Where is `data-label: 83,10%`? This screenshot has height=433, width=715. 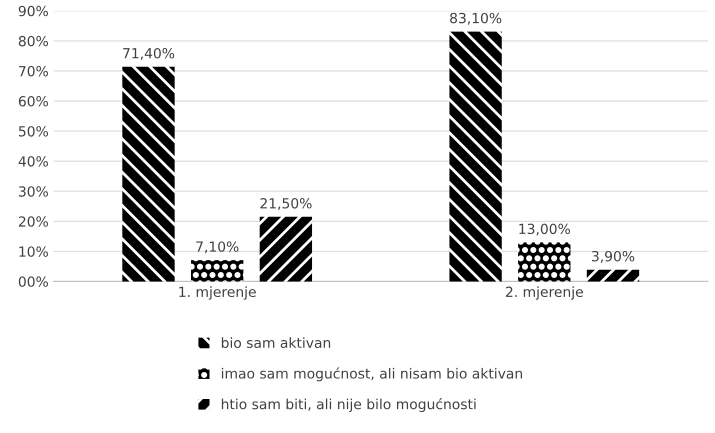 data-label: 83,10% is located at coordinates (476, 18).